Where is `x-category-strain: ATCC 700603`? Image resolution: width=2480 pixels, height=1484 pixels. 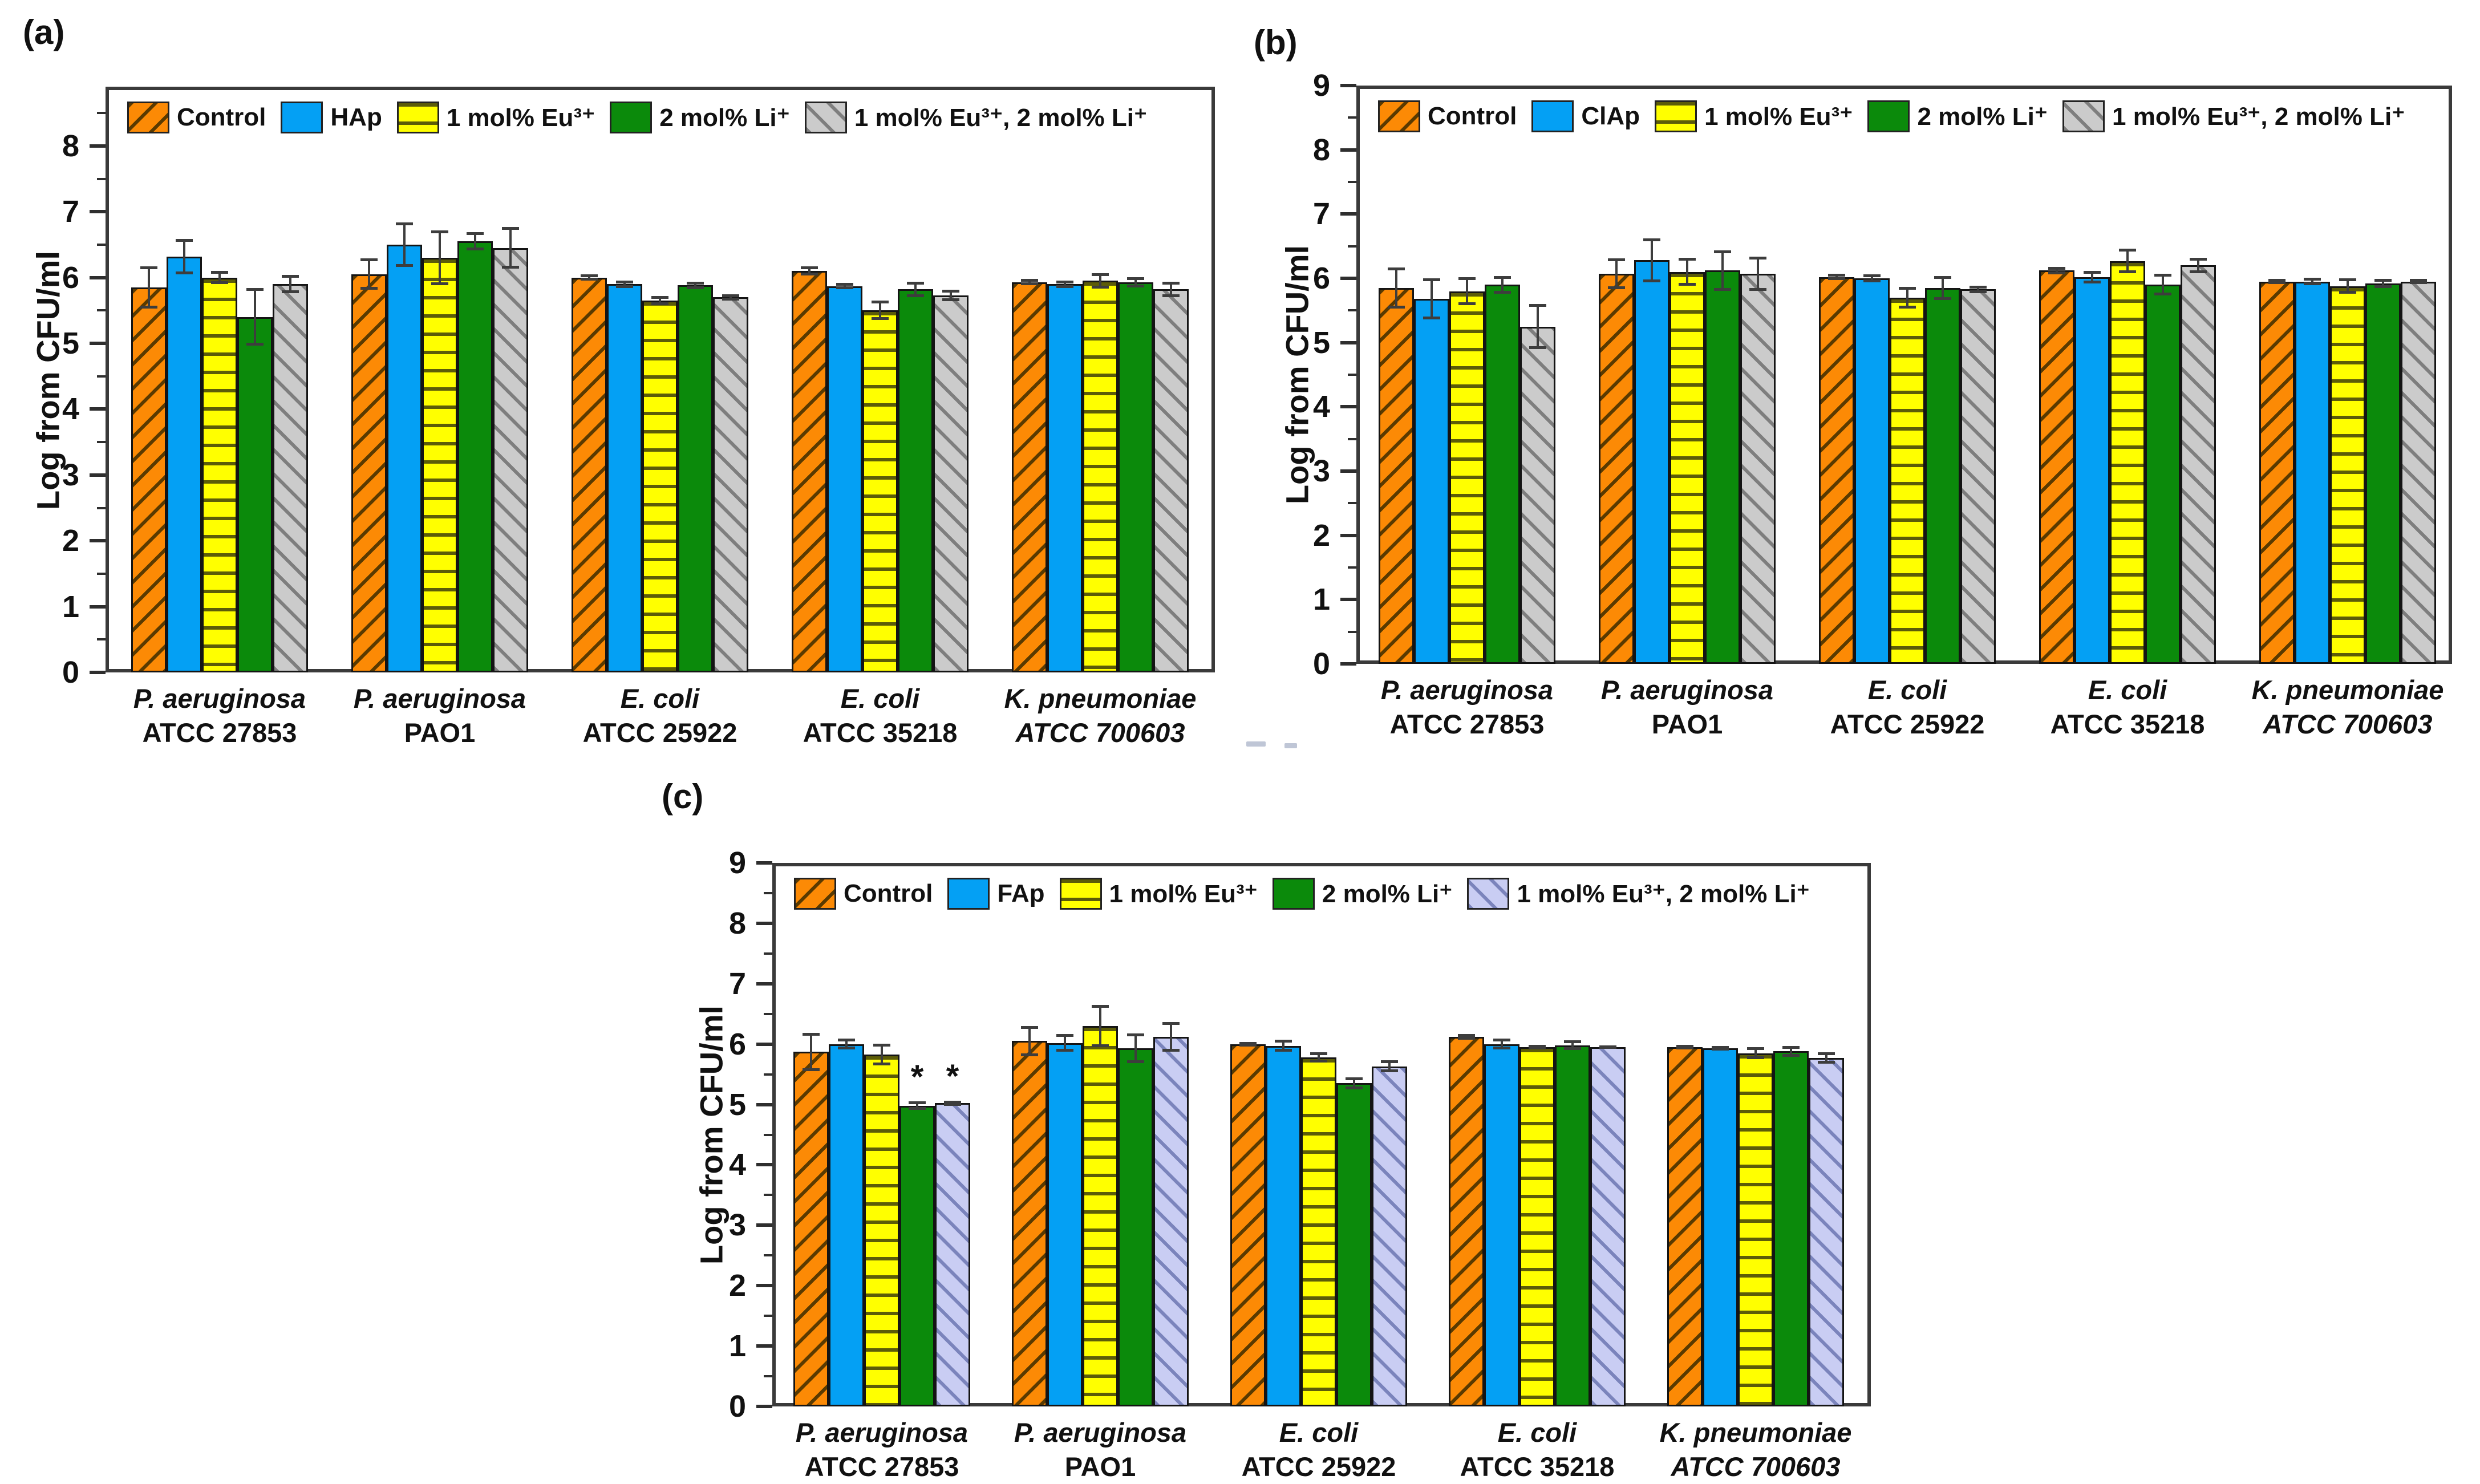 x-category-strain: ATCC 700603 is located at coordinates (1100, 732).